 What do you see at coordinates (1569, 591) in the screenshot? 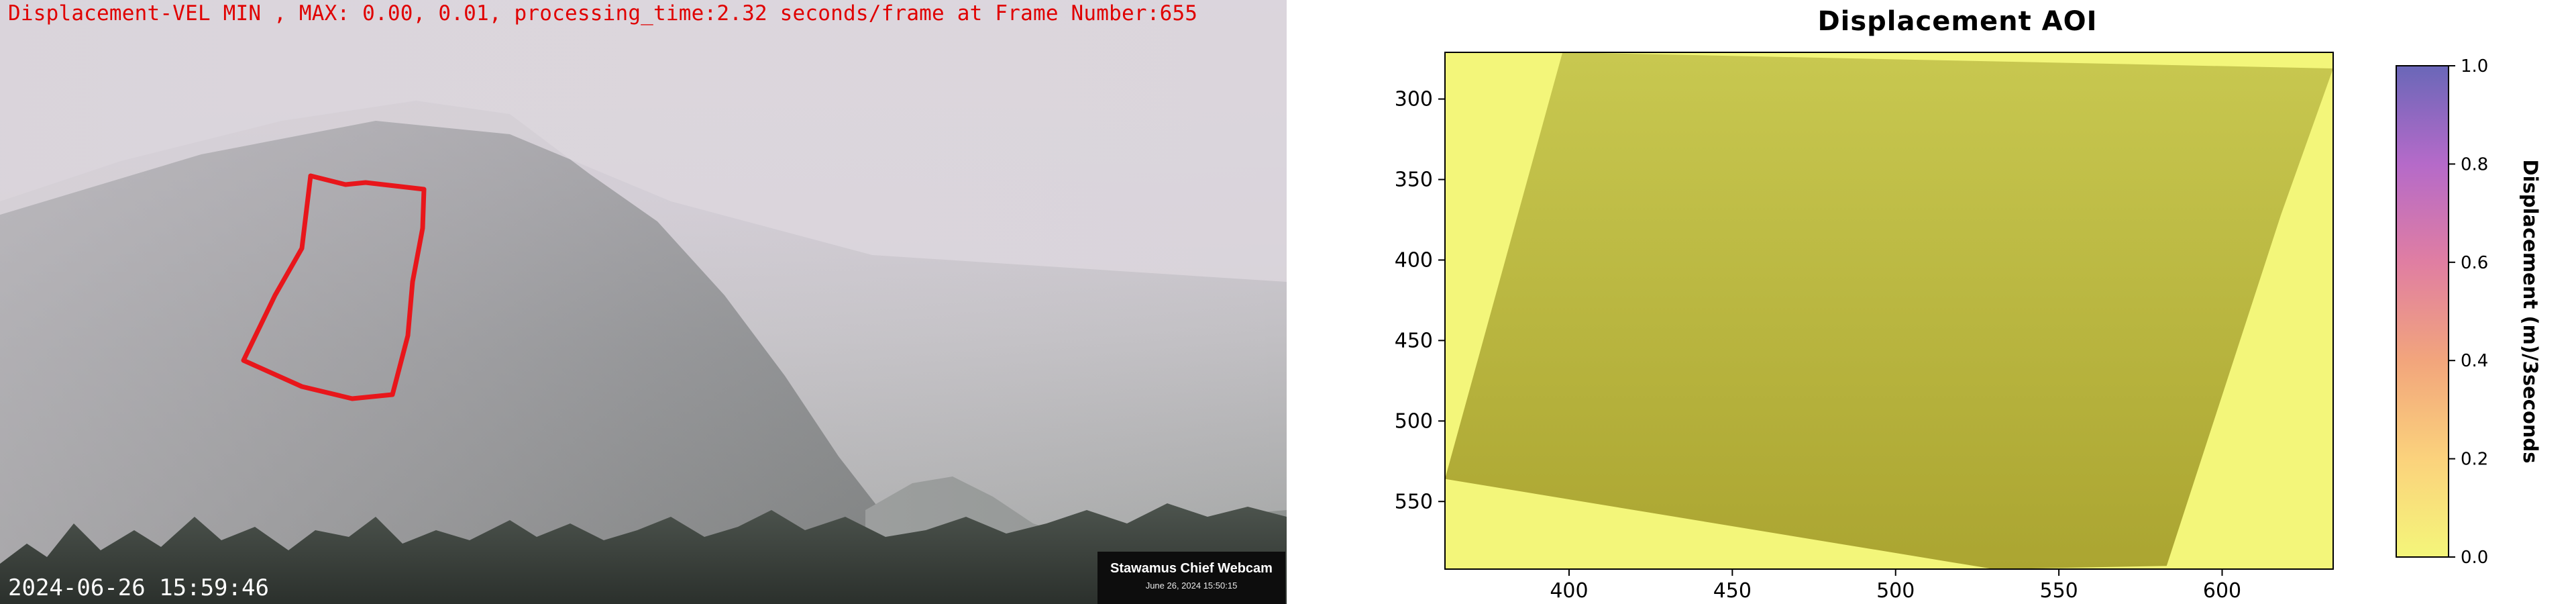
I see `x-tick-label: 400` at bounding box center [1569, 591].